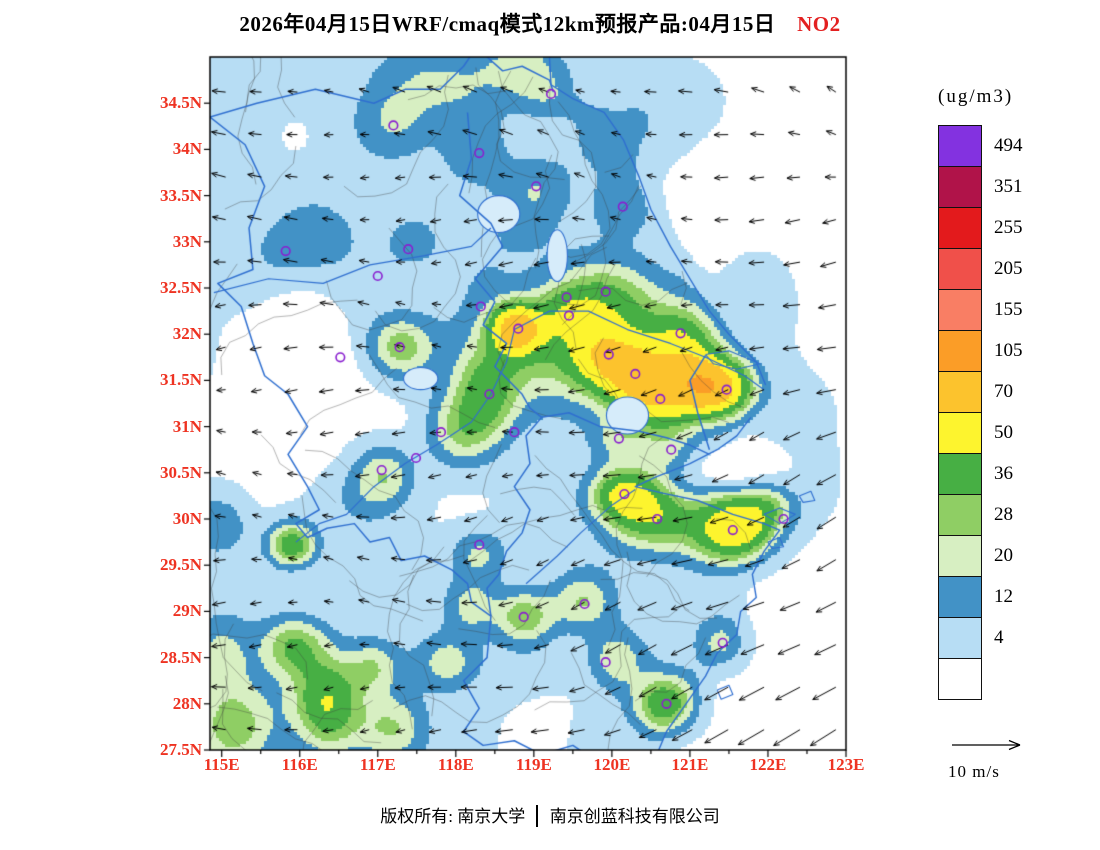 This screenshot has width=1100, height=850. What do you see at coordinates (1003, 391) in the screenshot?
I see `colorbar-label: 70` at bounding box center [1003, 391].